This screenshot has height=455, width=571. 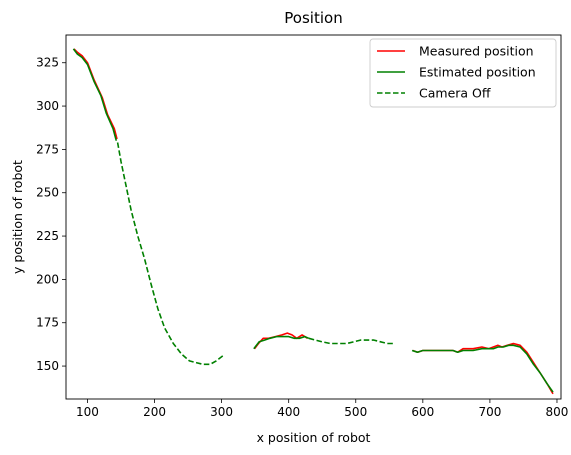 What do you see at coordinates (47, 193) in the screenshot?
I see `y-tick-label-250: 250` at bounding box center [47, 193].